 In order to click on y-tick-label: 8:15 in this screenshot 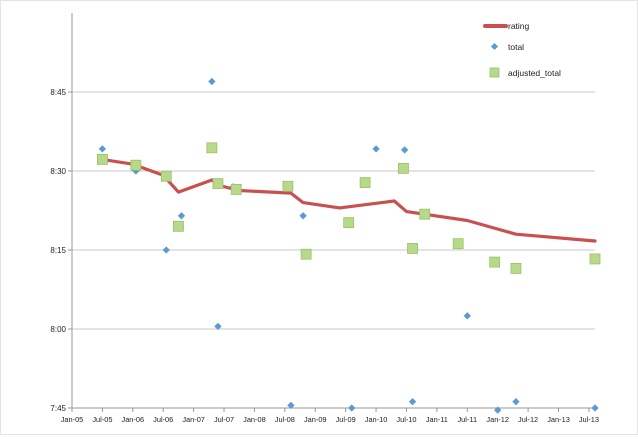, I will do `click(58, 250)`.